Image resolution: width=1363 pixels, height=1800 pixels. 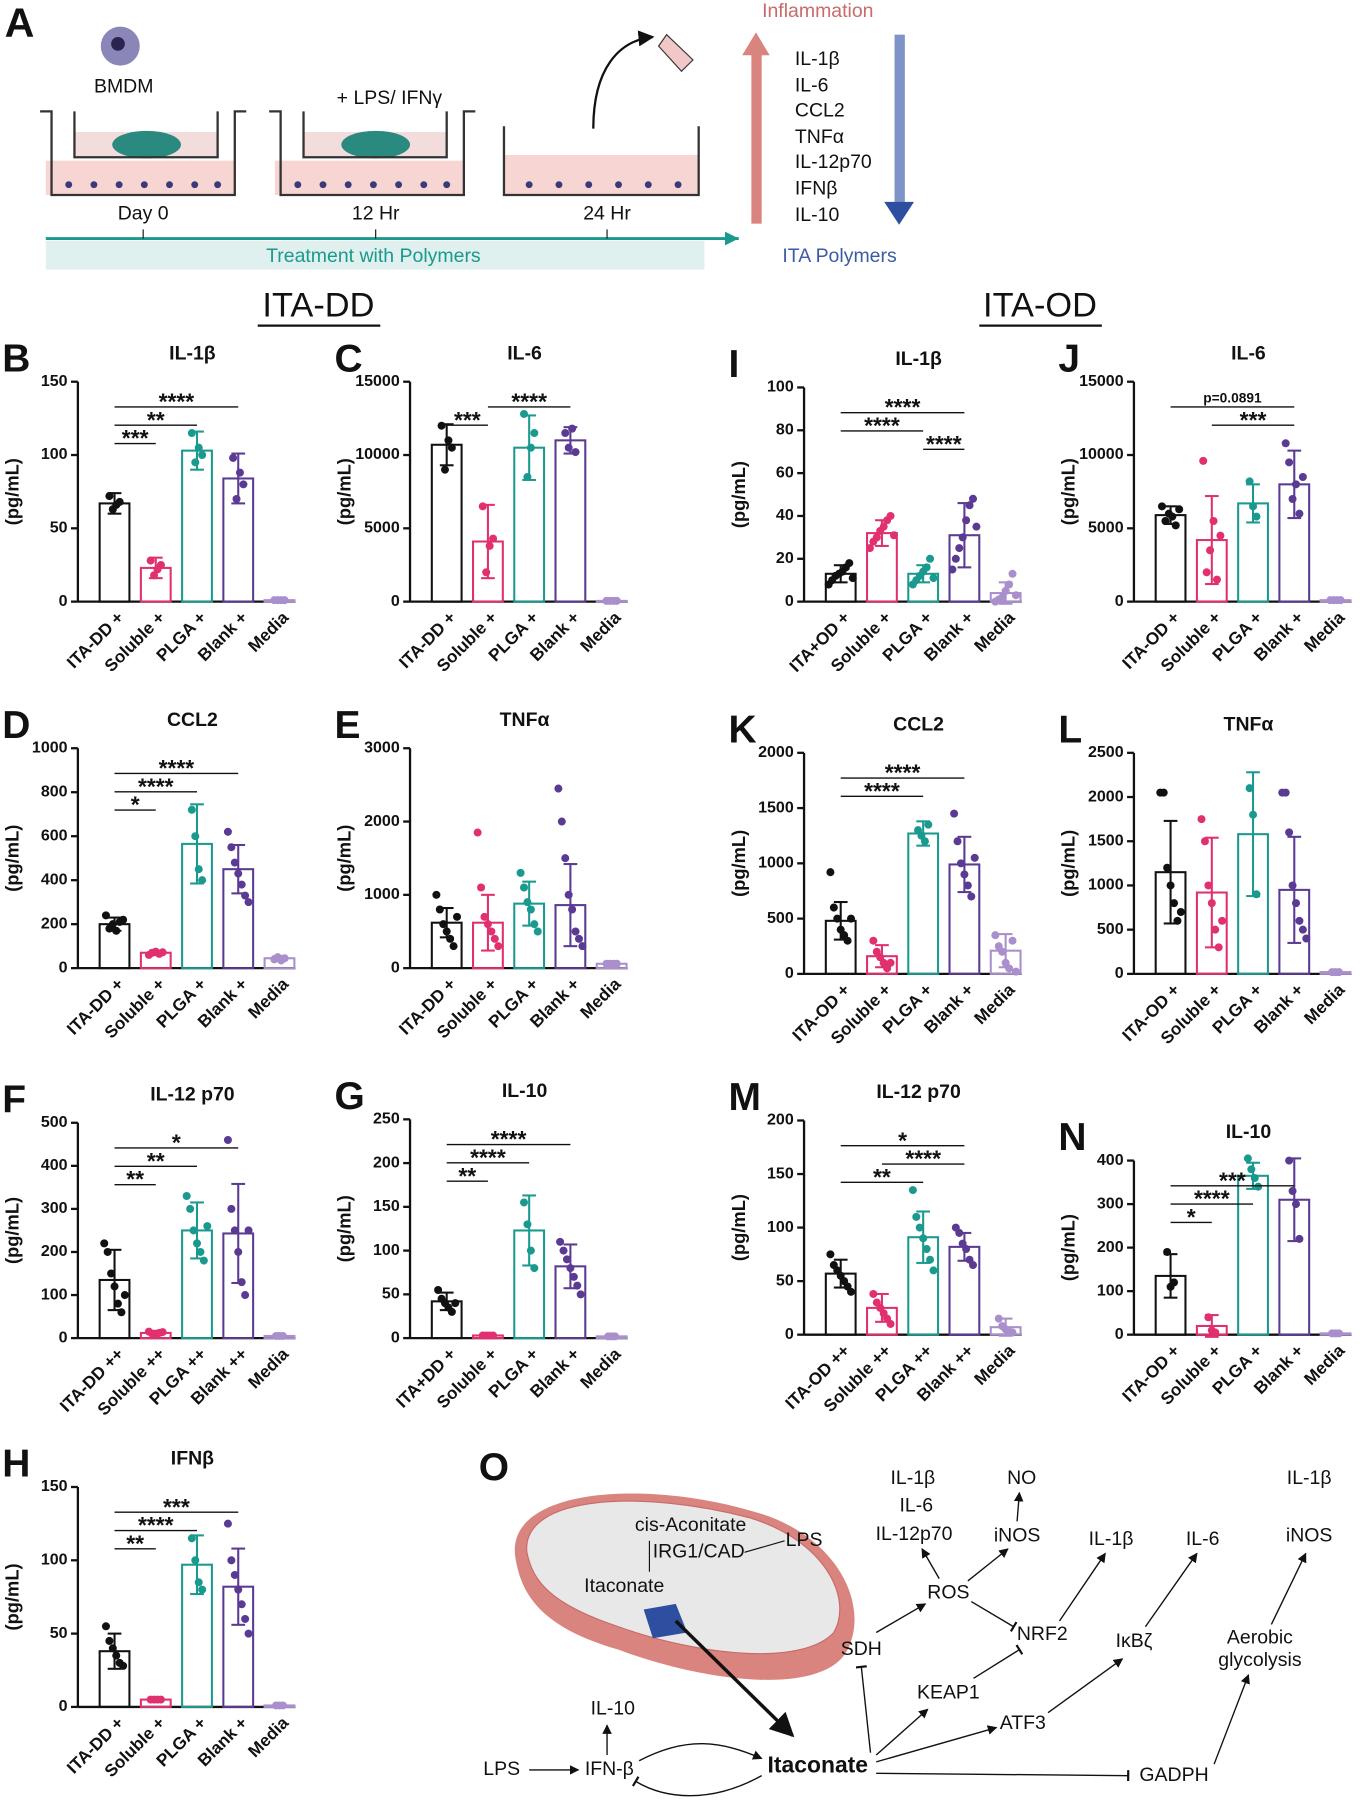 I want to click on y-tick-label: 150, so click(x=54, y=381).